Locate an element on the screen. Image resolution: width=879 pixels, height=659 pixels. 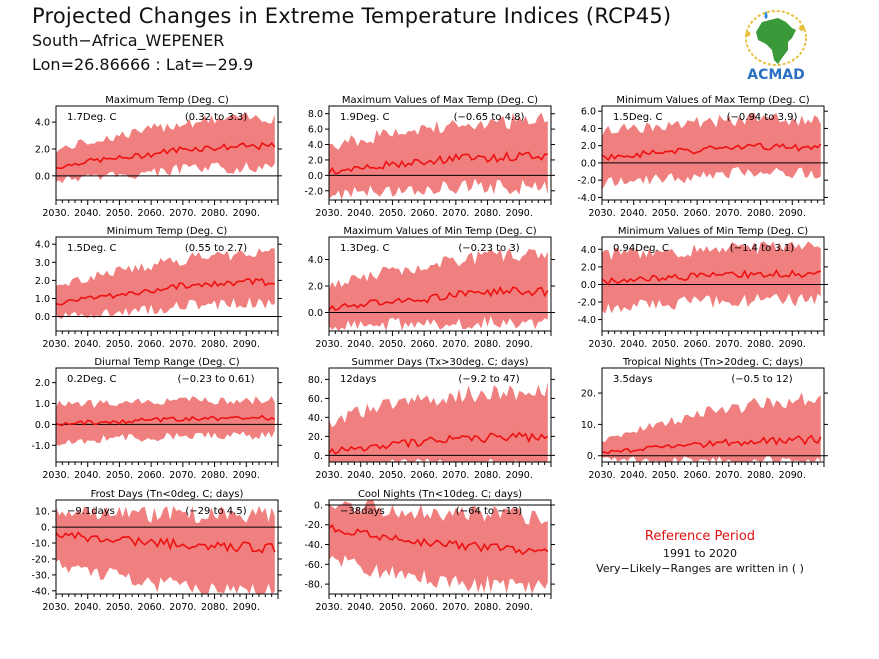
mean-change-label: 1.7Deg. C is located at coordinates (91, 117).